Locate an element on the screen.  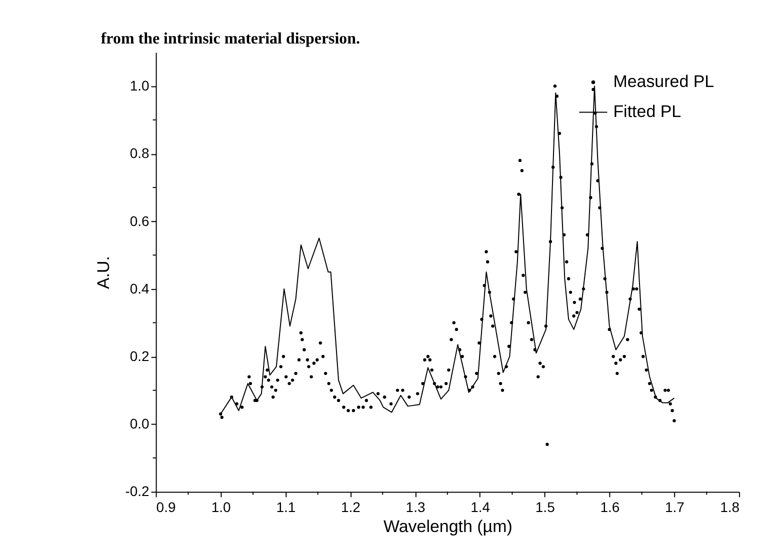
x-tick-label: 0.9 is located at coordinates (166, 507).